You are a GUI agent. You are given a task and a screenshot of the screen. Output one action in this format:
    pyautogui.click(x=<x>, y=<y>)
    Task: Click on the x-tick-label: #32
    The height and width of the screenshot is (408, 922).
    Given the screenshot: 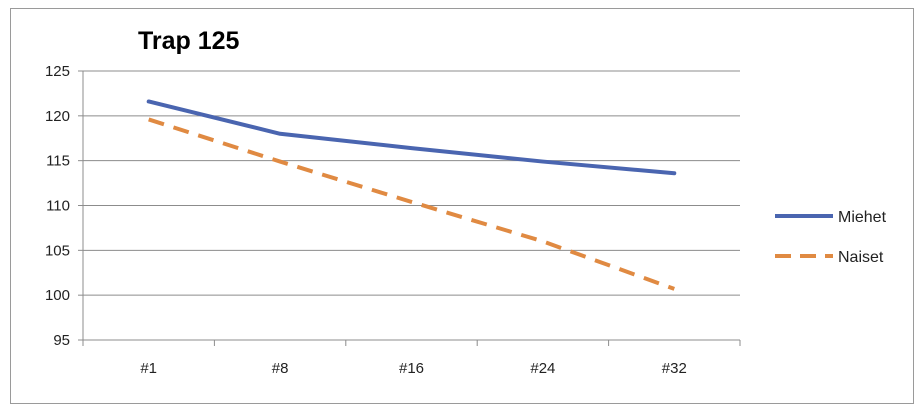 What is the action you would take?
    pyautogui.click(x=674, y=368)
    